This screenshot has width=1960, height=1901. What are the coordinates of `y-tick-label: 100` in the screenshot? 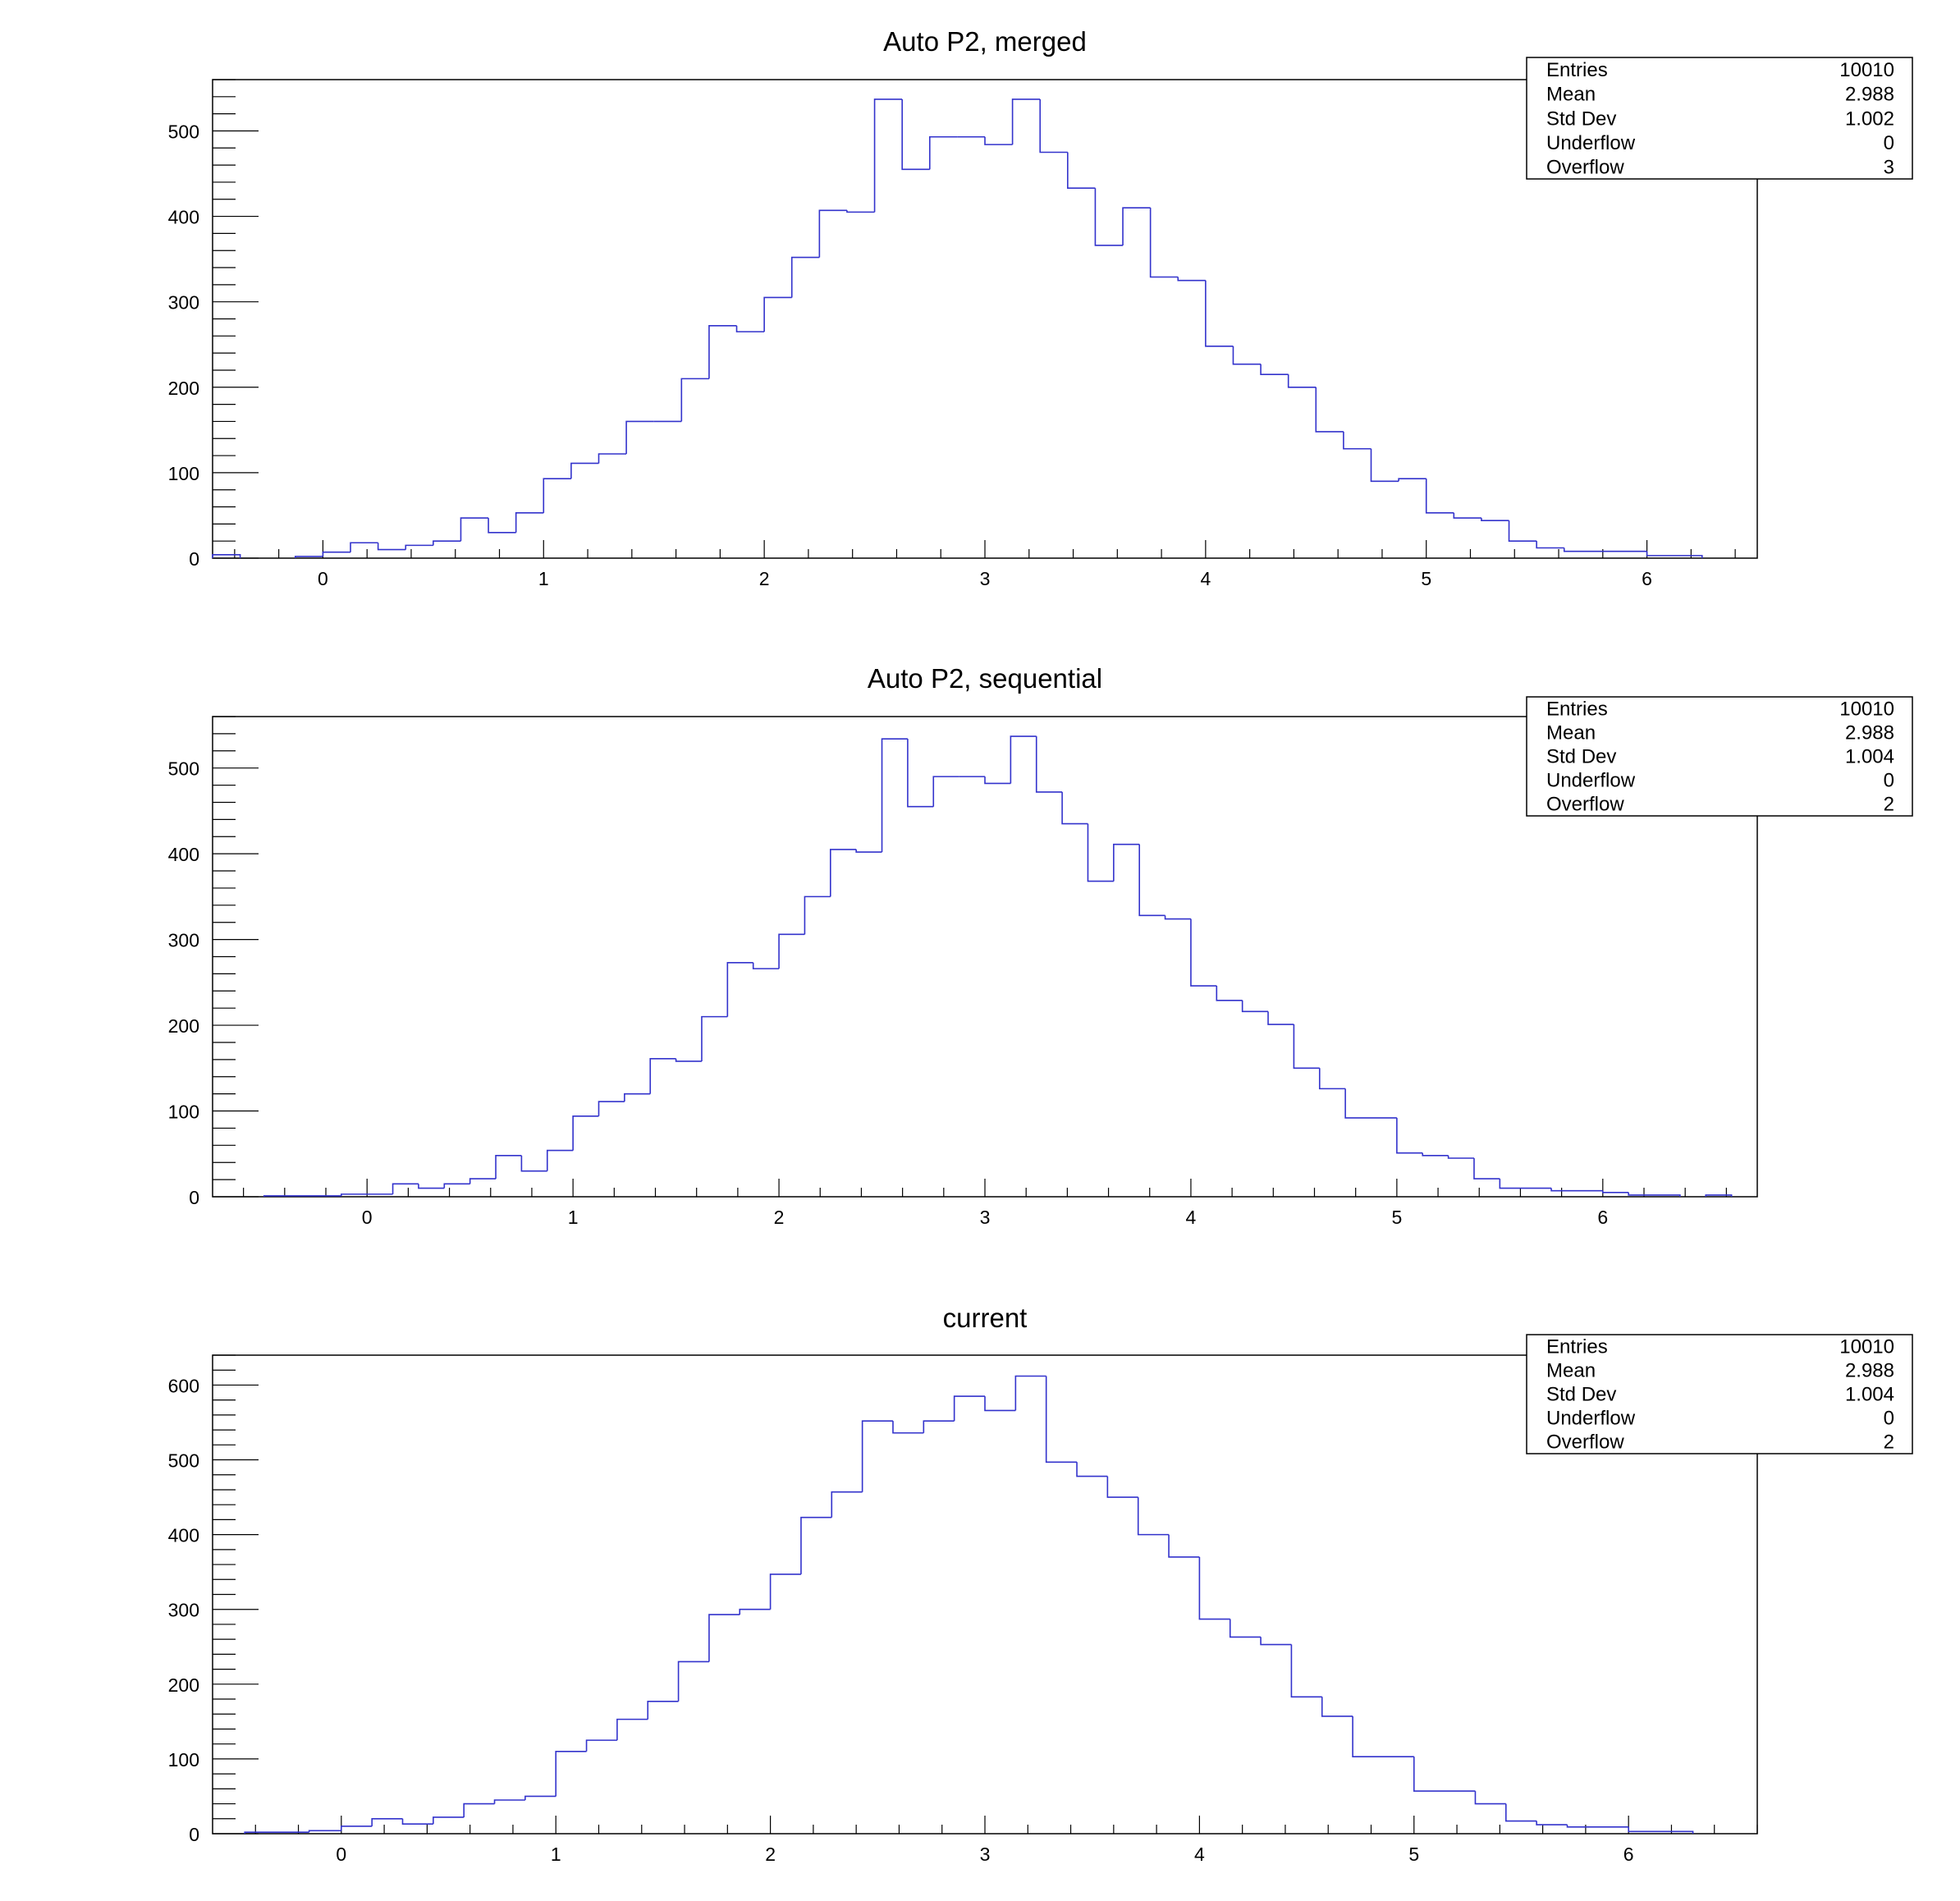 It's located at (183, 473).